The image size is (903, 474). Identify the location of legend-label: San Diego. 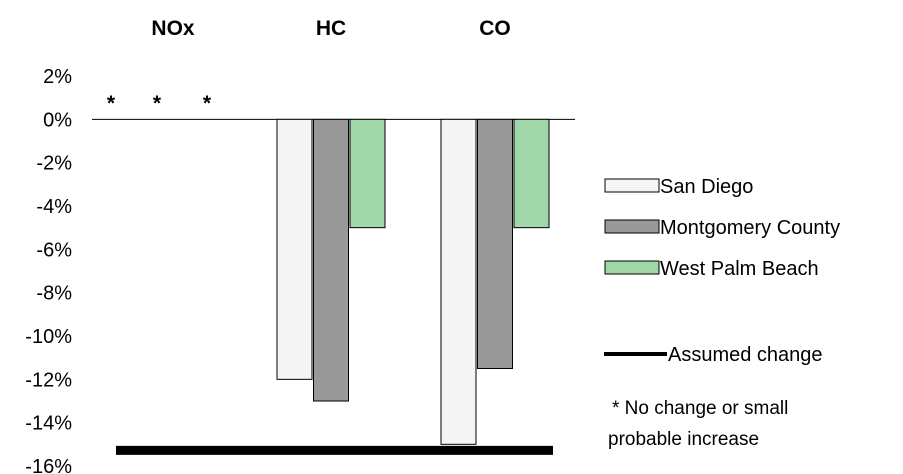
(706, 187).